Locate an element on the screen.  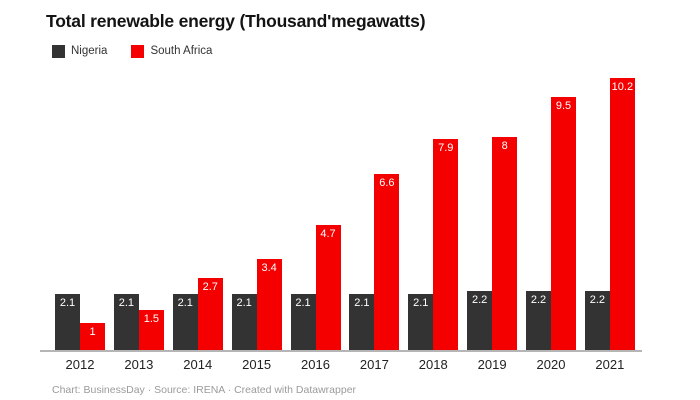
x-axis-tick-label-2018: 2018 is located at coordinates (433, 364).